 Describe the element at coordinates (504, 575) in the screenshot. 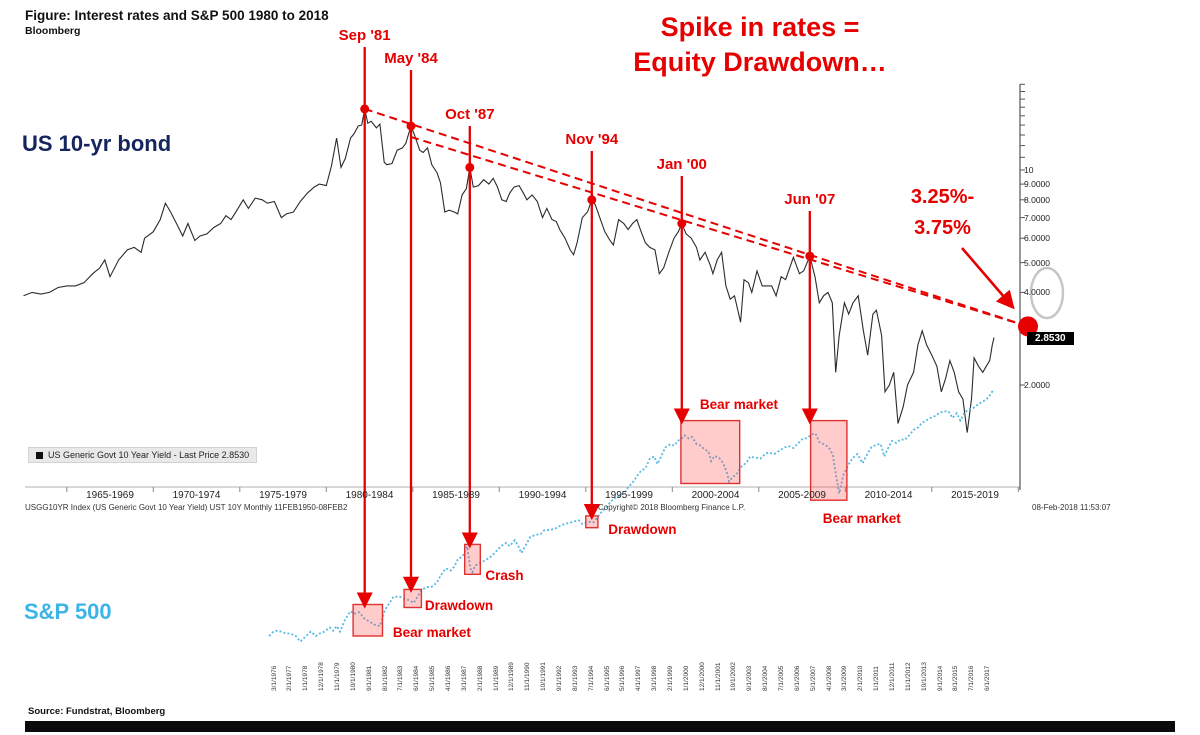

I see `event-label: Crash` at that location.